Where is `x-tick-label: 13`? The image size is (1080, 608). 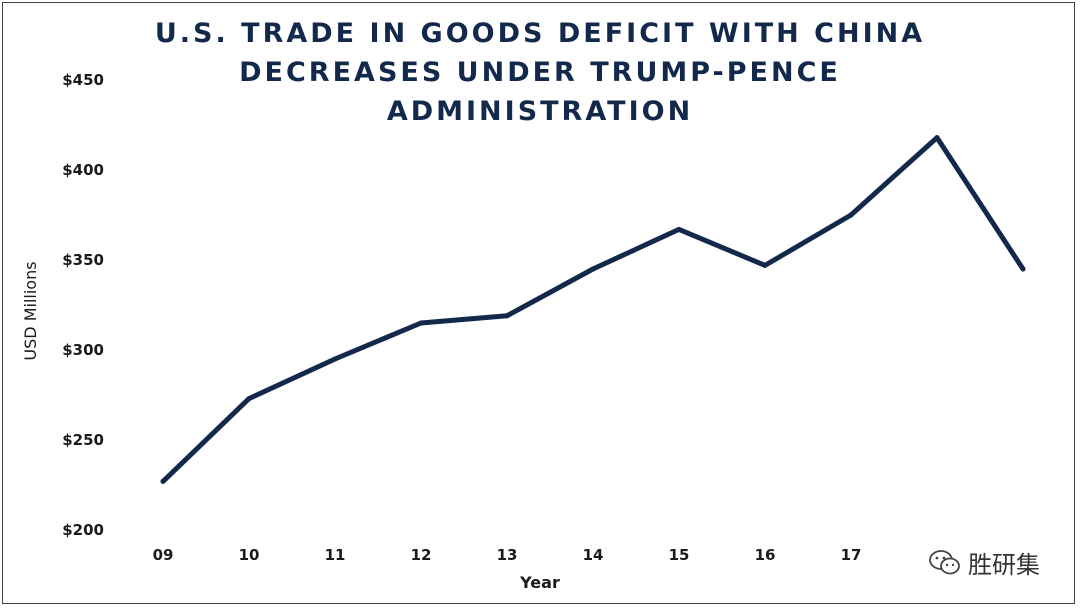
x-tick-label: 13 is located at coordinates (507, 555).